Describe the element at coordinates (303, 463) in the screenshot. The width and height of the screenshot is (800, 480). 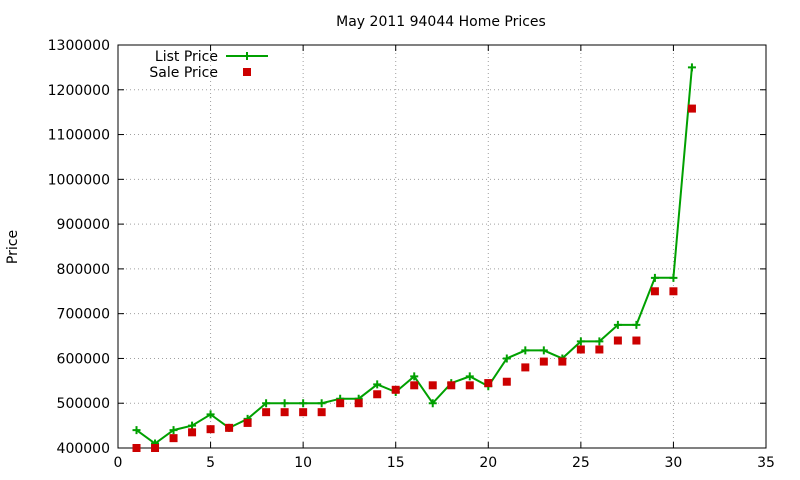
I see `x-tick-label: 10` at that location.